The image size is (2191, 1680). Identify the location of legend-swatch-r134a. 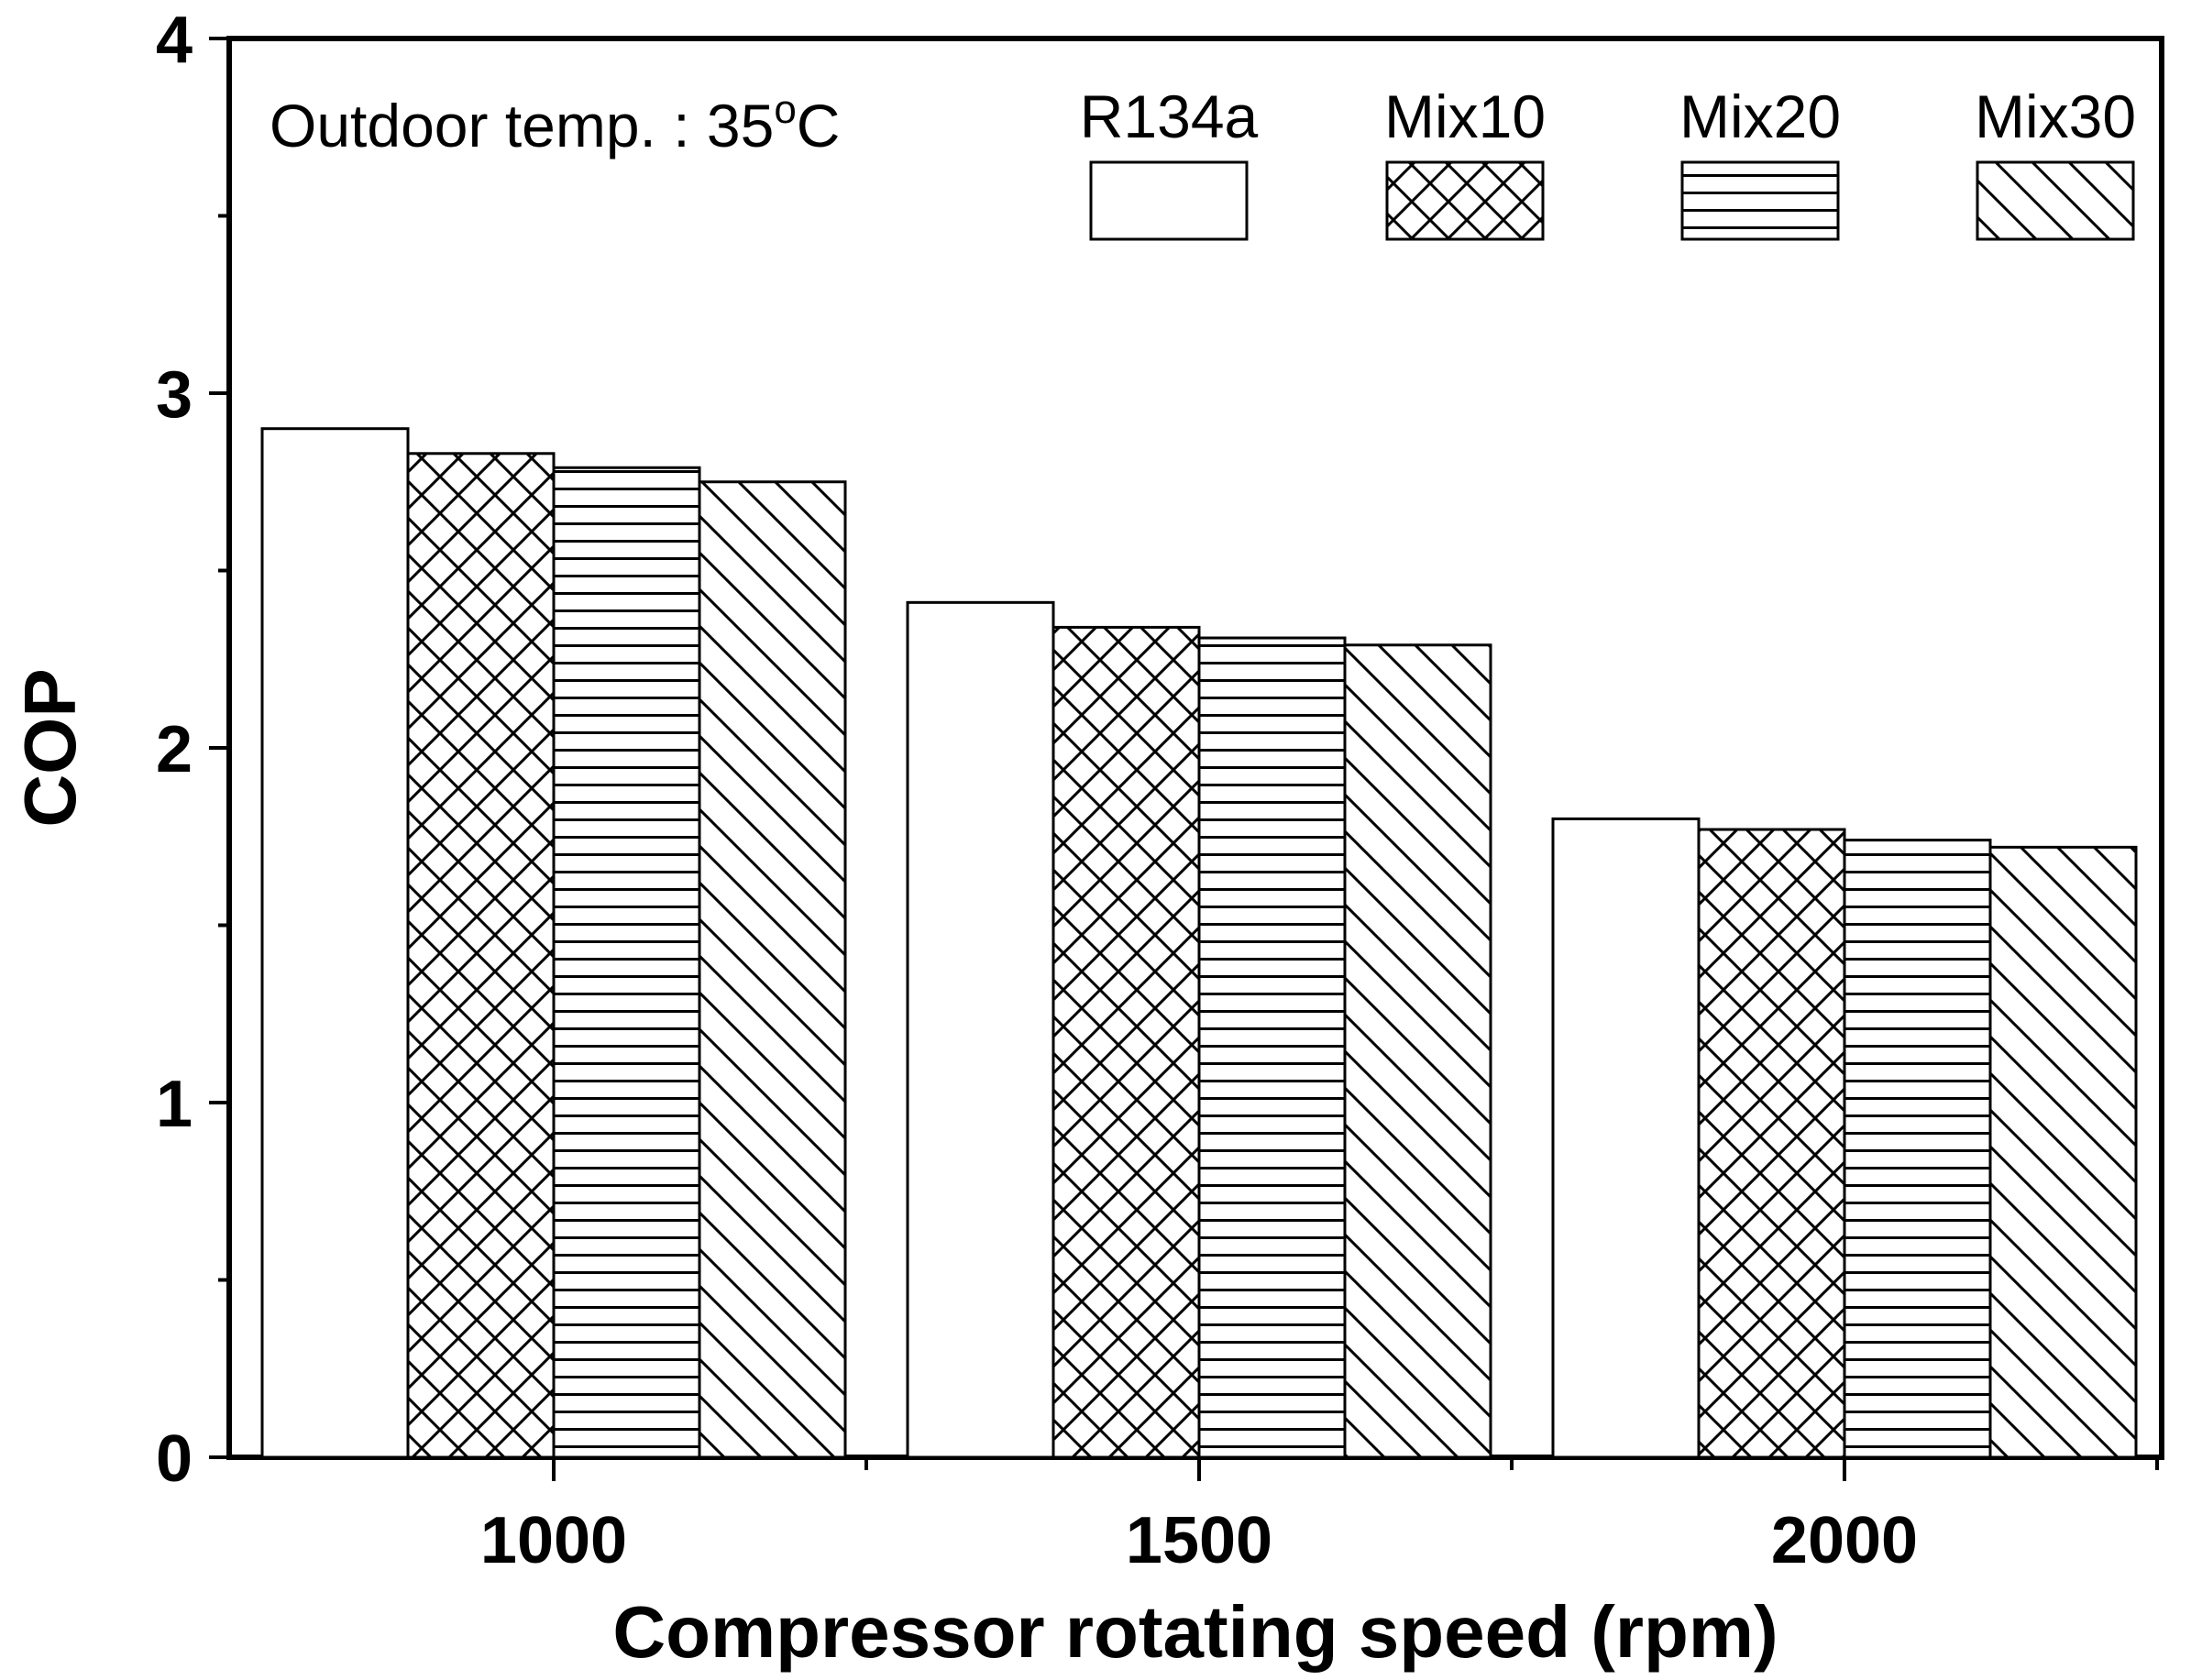
(1169, 200).